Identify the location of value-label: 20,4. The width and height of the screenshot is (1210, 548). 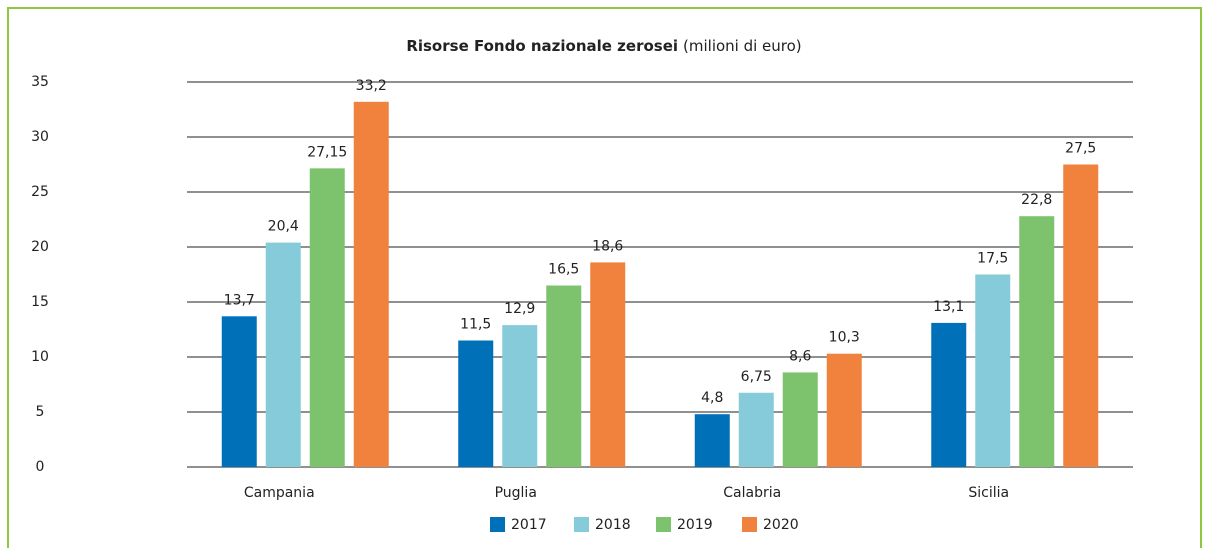
(283, 227).